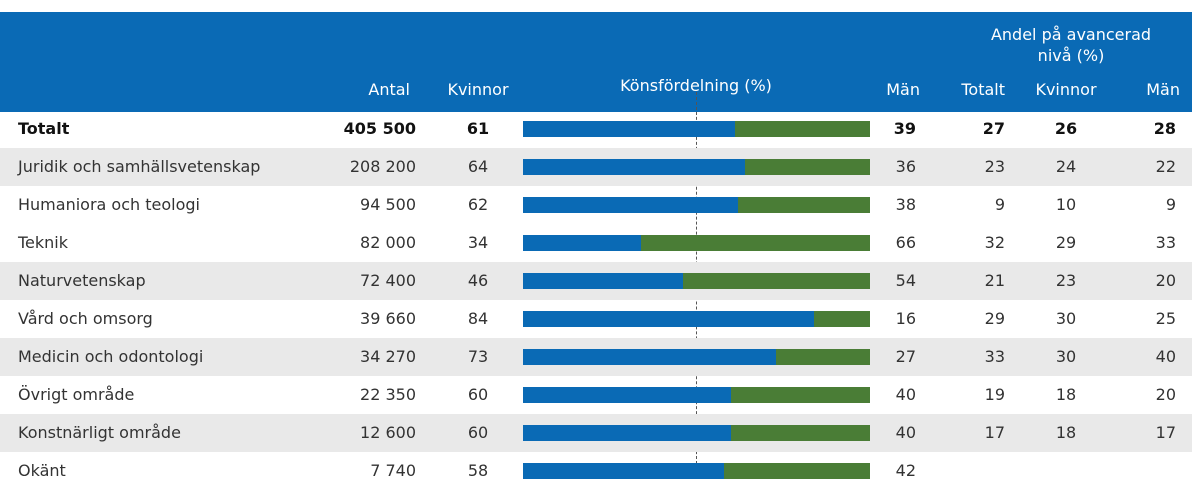  Describe the element at coordinates (382, 166) in the screenshot. I see `count: 208 200` at that location.